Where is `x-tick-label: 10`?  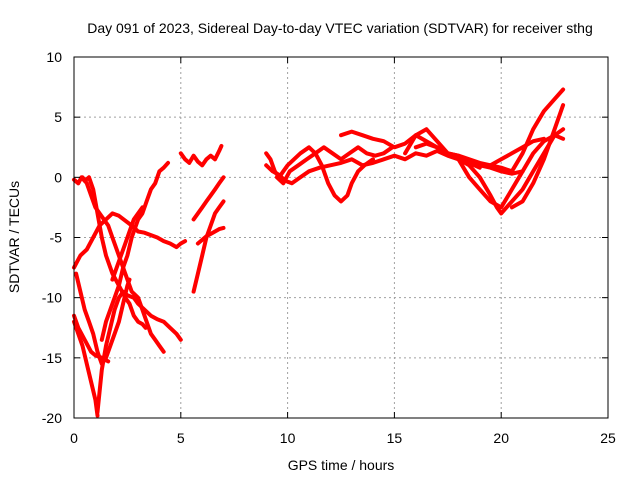 x-tick-label: 10 is located at coordinates (288, 438).